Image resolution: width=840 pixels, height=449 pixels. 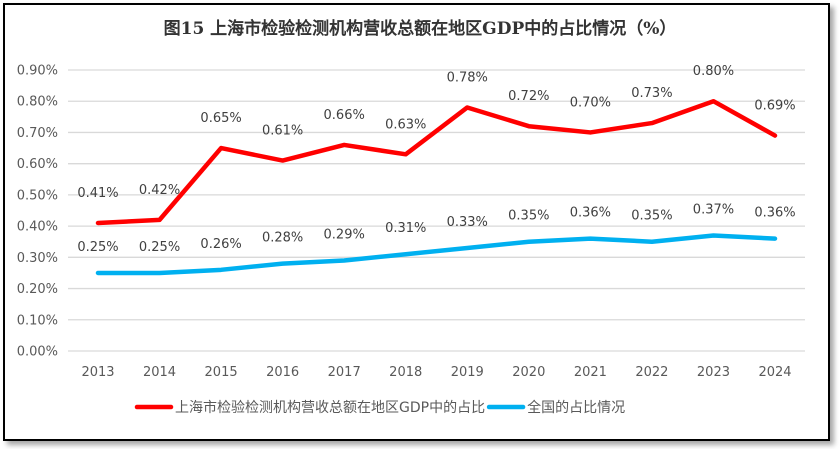 What do you see at coordinates (37, 320) in the screenshot?
I see `y-tick-label: 0.10%` at bounding box center [37, 320].